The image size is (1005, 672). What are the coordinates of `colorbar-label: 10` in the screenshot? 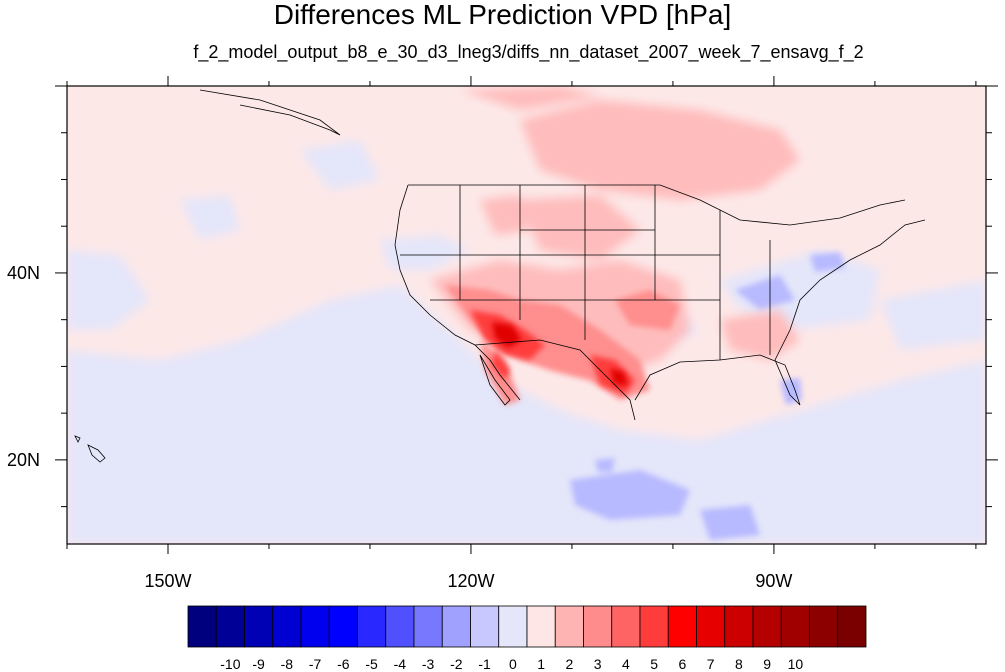 It's located at (796, 664).